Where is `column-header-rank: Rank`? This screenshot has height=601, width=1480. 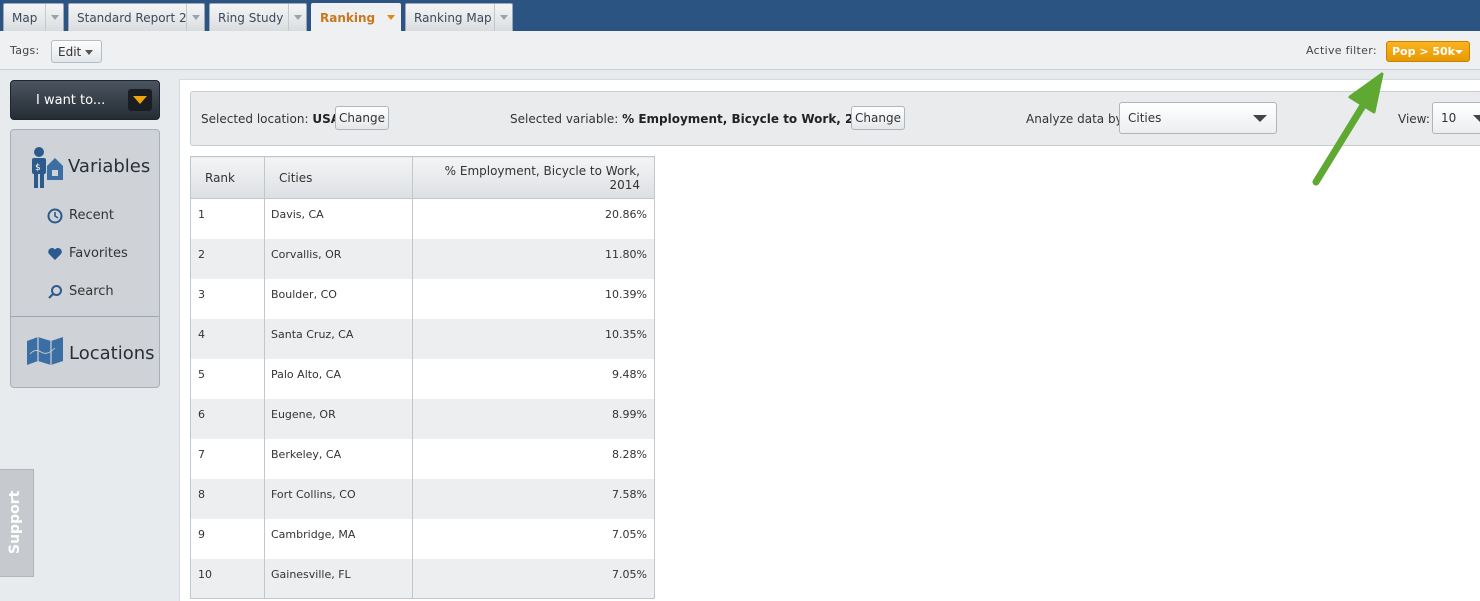 column-header-rank: Rank is located at coordinates (227, 177).